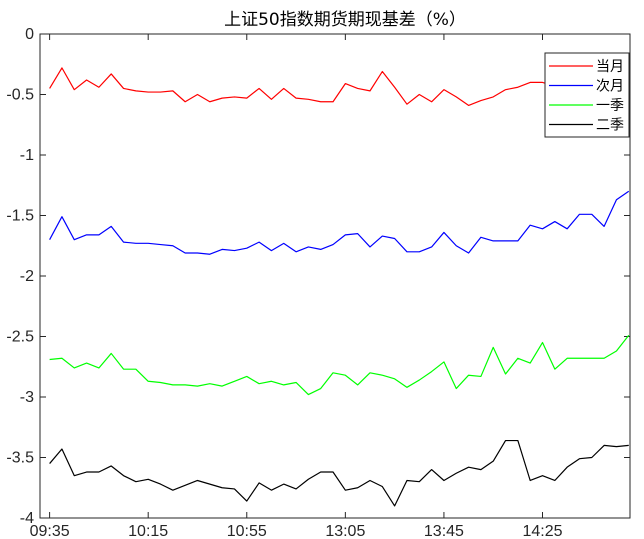 The height and width of the screenshot is (539, 644). What do you see at coordinates (20, 95) in the screenshot?
I see `y-tick-label: -0.5` at bounding box center [20, 95].